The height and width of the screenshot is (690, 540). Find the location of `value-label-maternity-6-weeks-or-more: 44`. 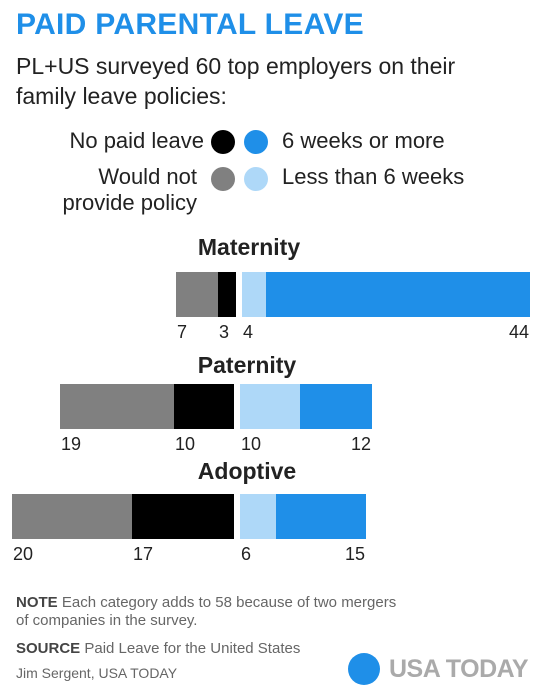

value-label-maternity-6-weeks-or-more: 44 is located at coordinates (519, 332).